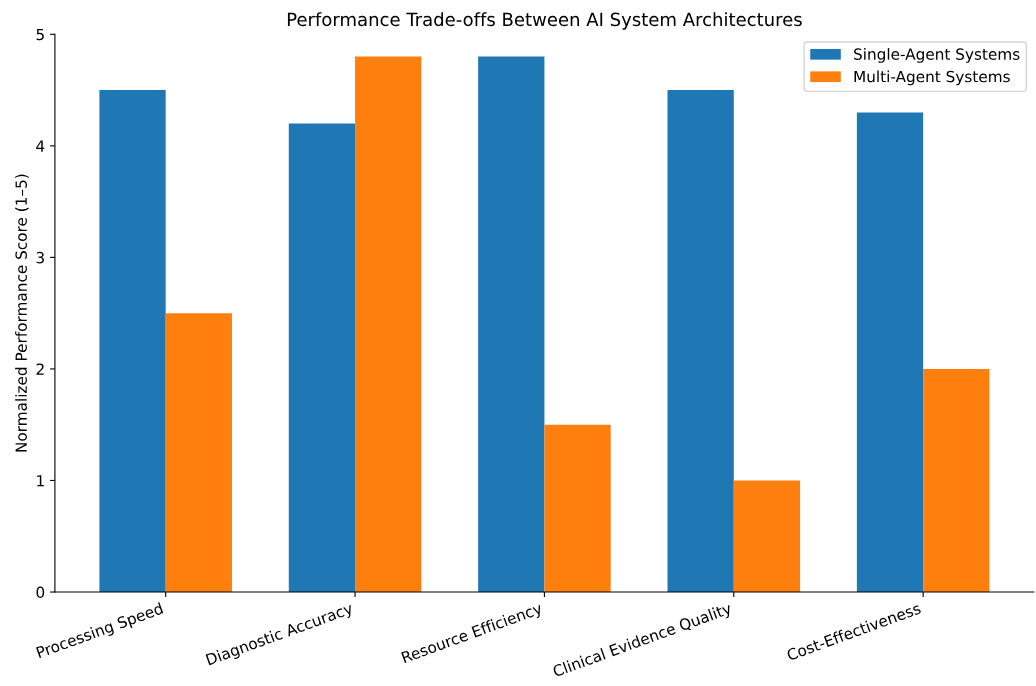  Describe the element at coordinates (40, 146) in the screenshot. I see `y-tick-label: 4` at that location.